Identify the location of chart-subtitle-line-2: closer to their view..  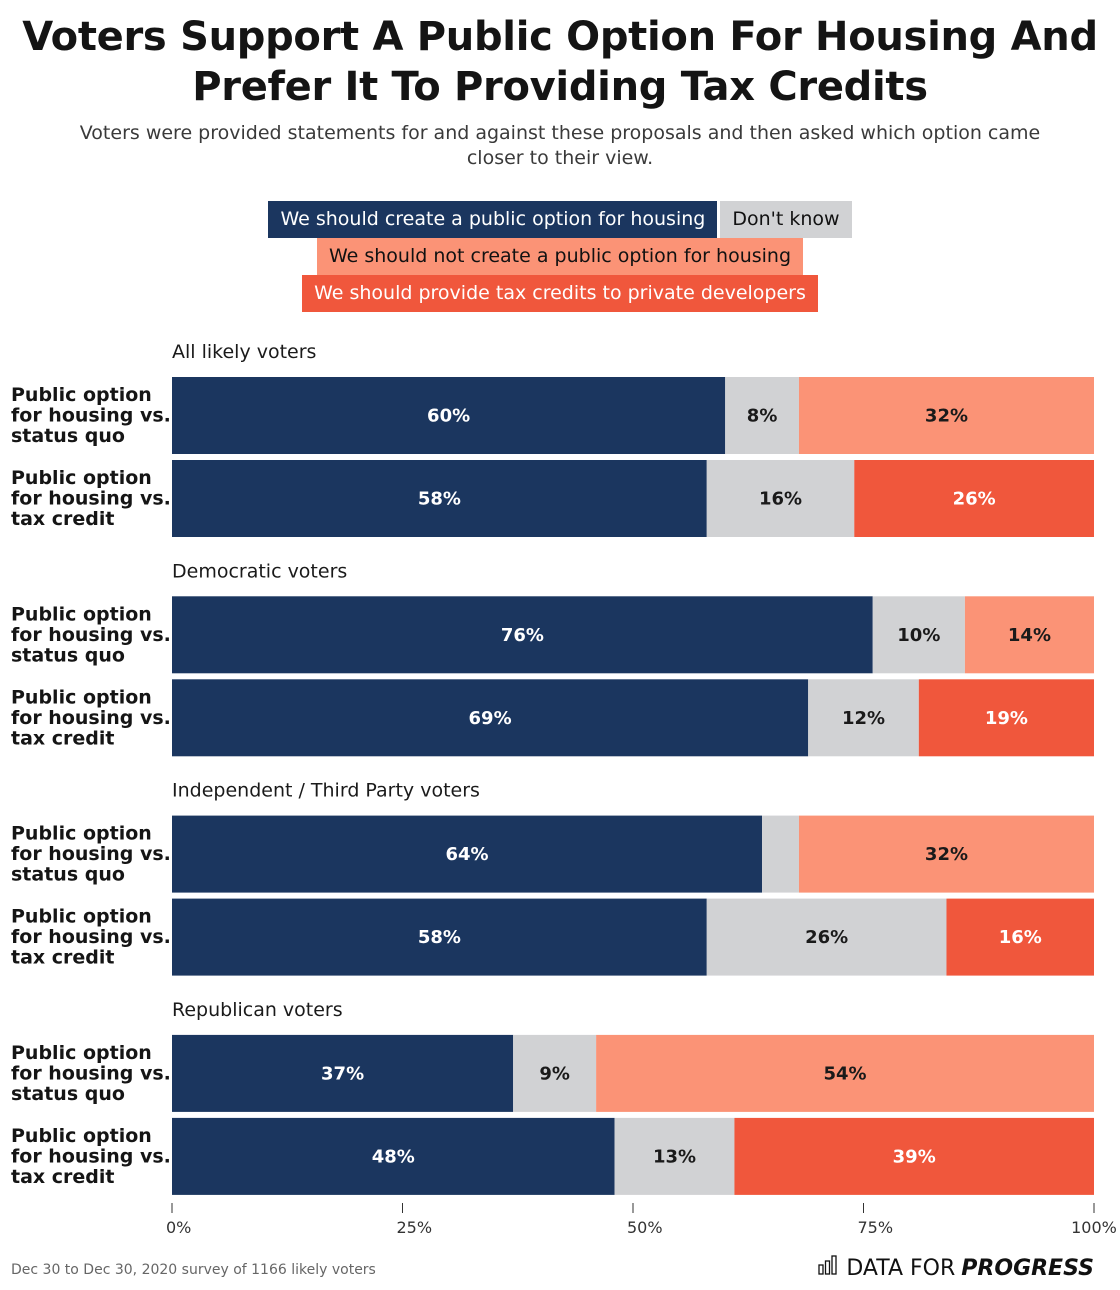
(560, 158).